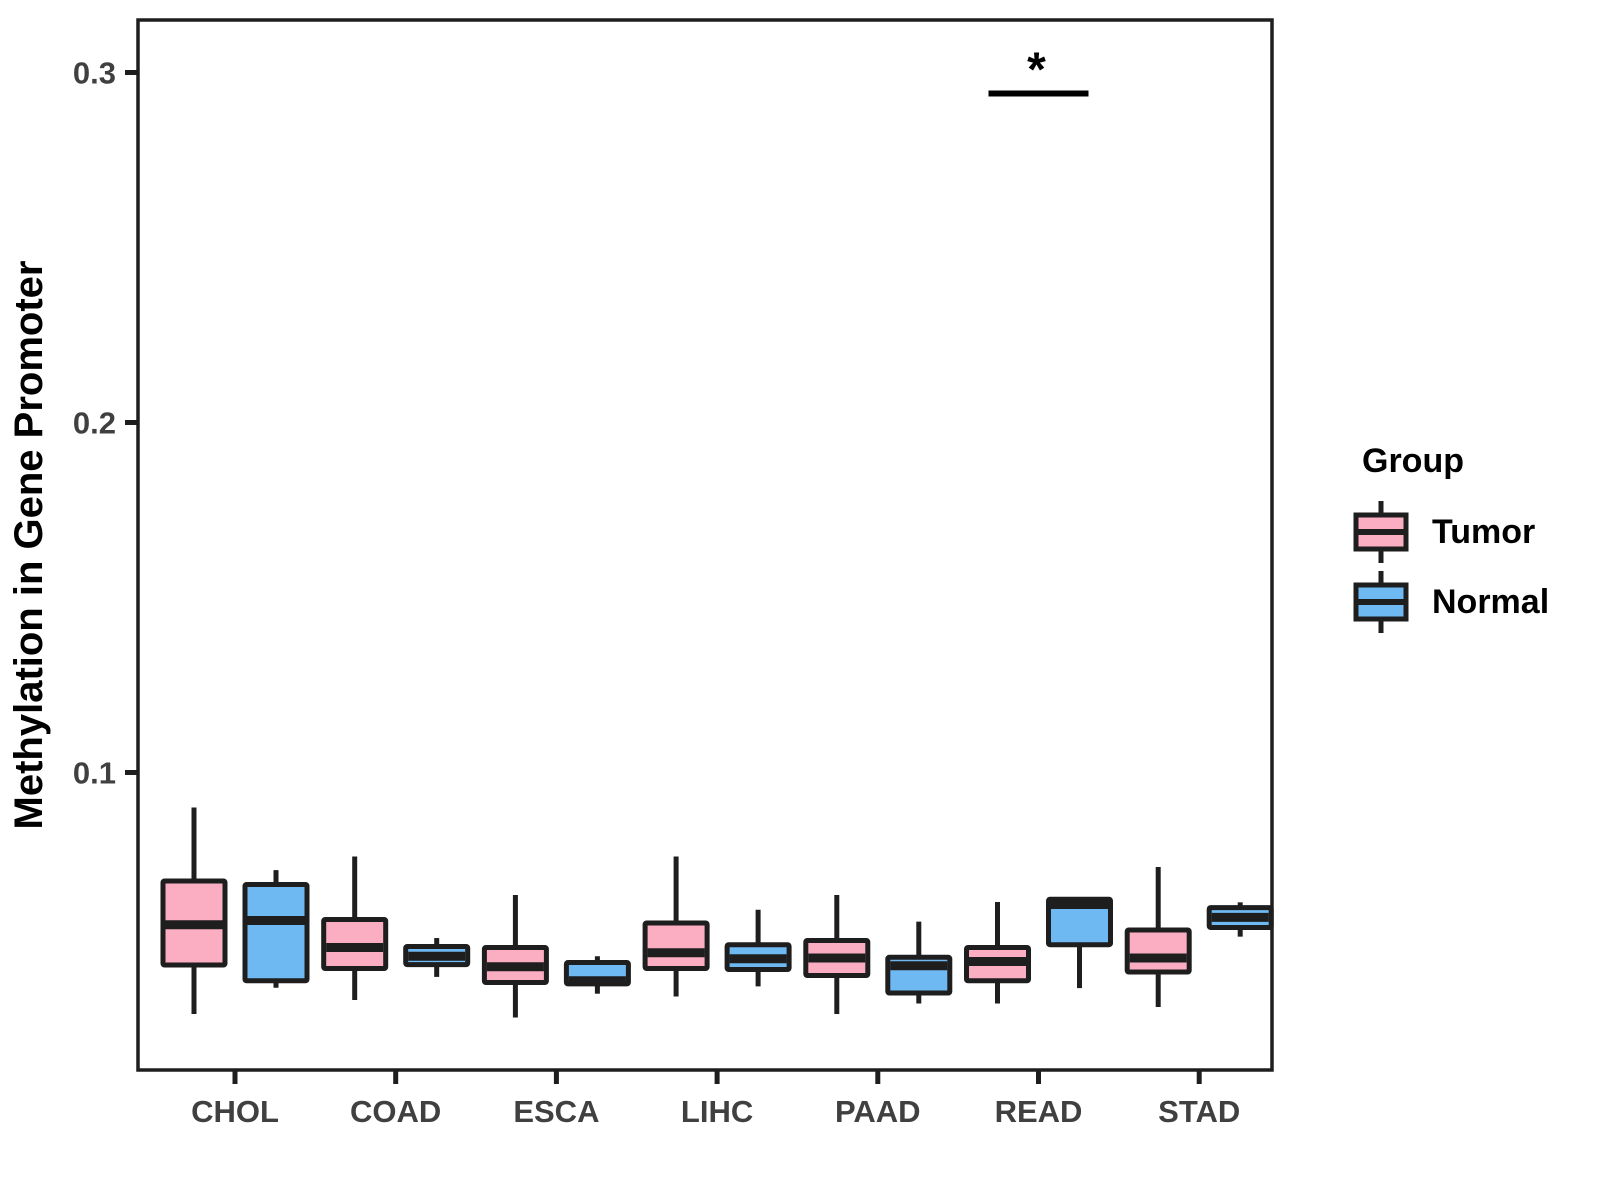 This screenshot has width=1600, height=1200. I want to click on boxplot-chol-normal-box, so click(276, 933).